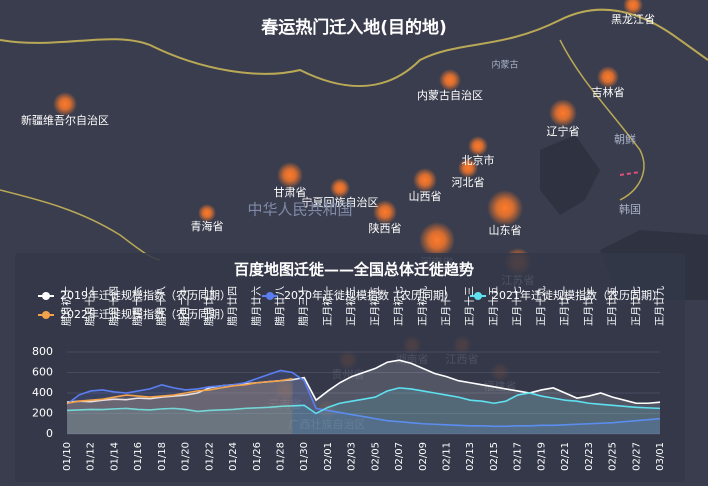 The image size is (708, 486). What do you see at coordinates (114, 456) in the screenshot?
I see `x-tick-label: 01/14` at bounding box center [114, 456].